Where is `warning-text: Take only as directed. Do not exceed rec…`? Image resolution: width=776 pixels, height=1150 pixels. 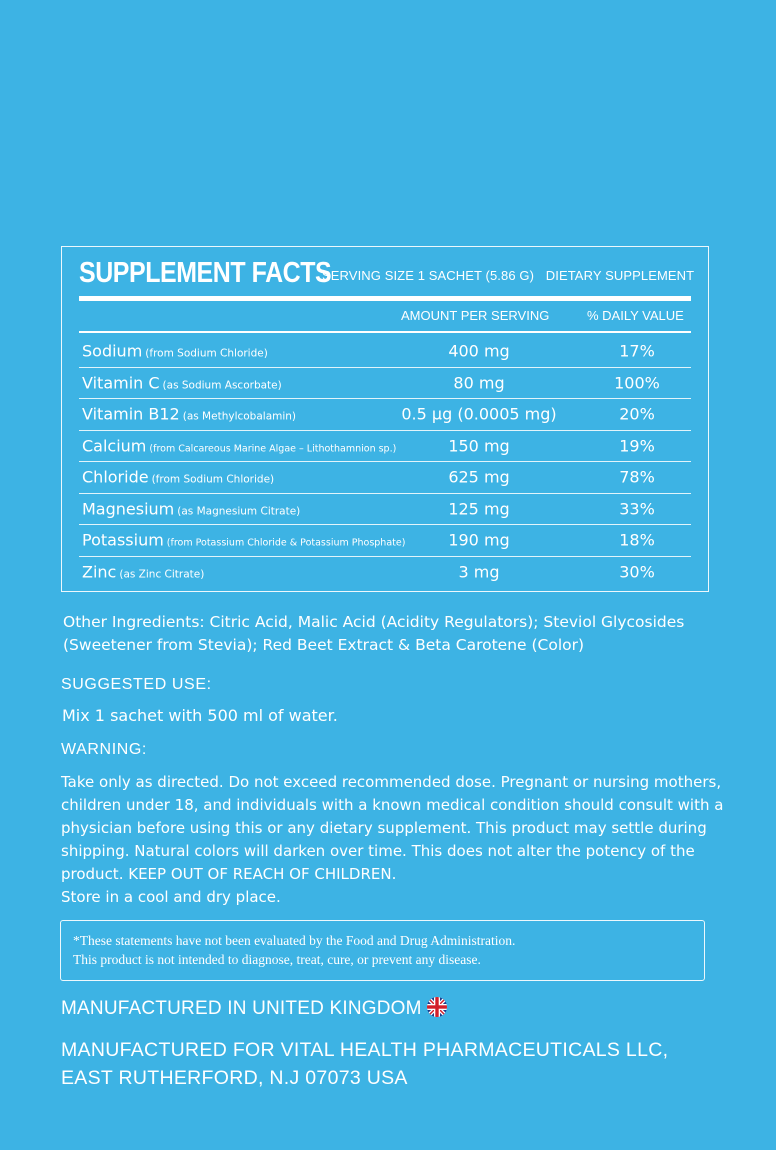 warning-text: Take only as directed. Do not exceed rec… is located at coordinates (392, 828).